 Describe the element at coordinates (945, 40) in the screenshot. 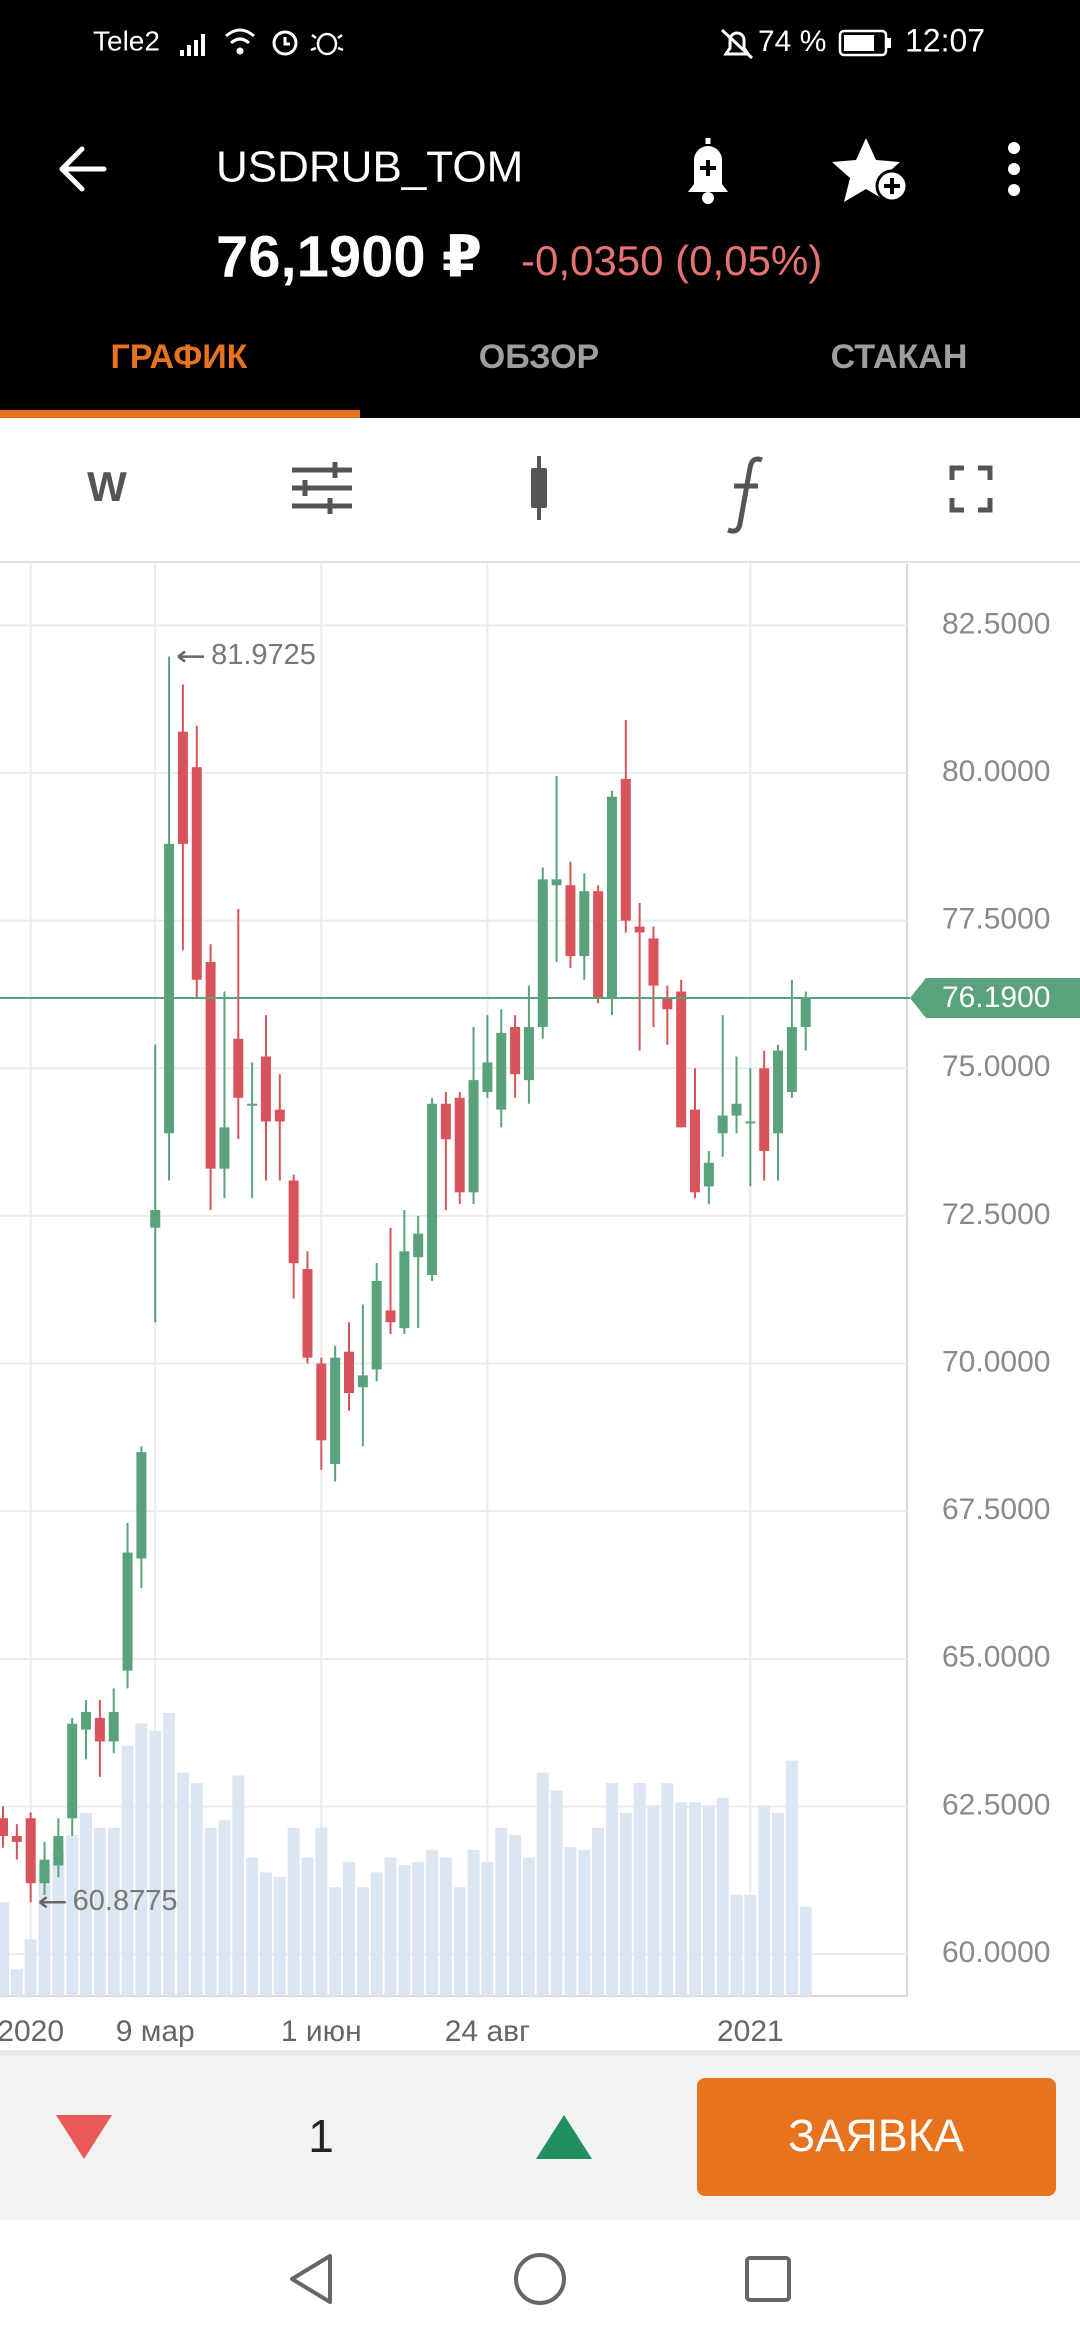

I see `clock: 12:07` at that location.